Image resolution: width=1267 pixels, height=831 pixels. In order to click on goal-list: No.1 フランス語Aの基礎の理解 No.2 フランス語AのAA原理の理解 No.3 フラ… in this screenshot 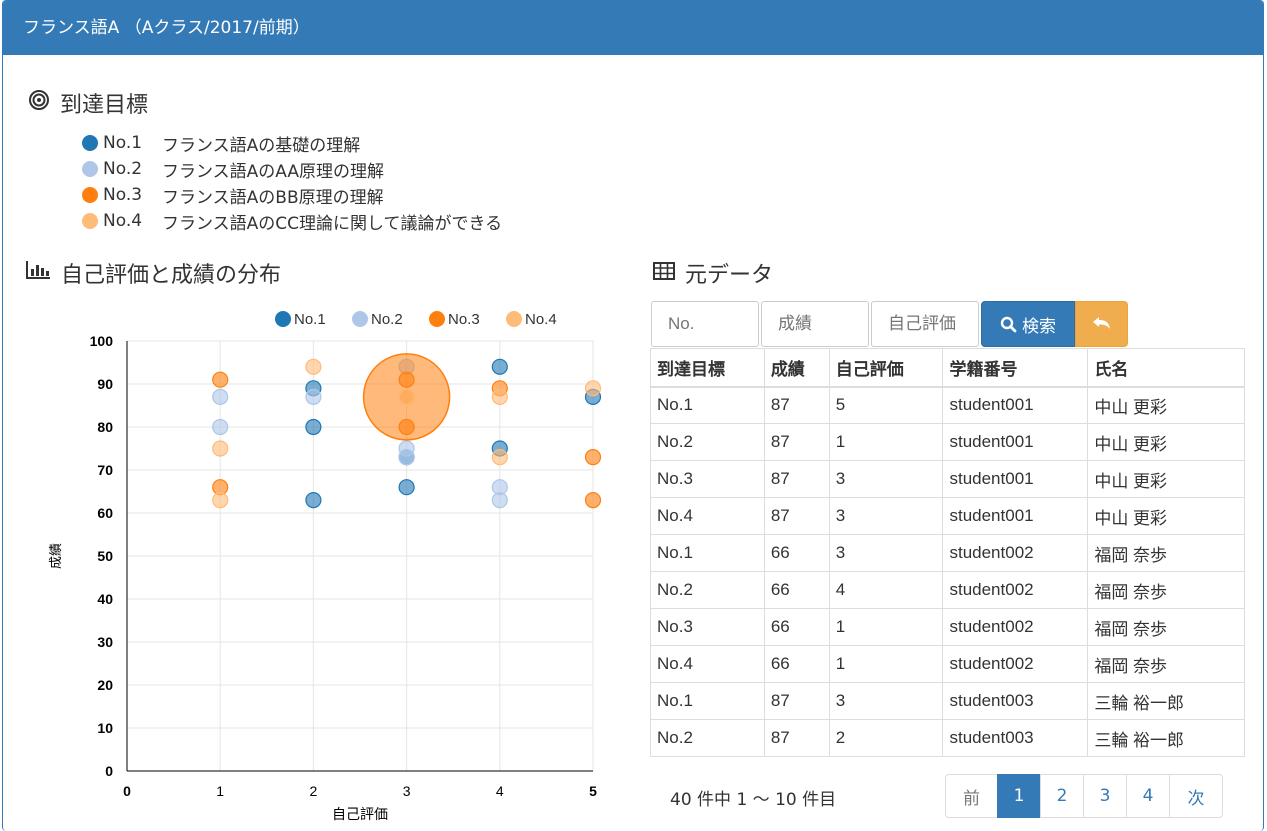, I will do `click(292, 182)`.